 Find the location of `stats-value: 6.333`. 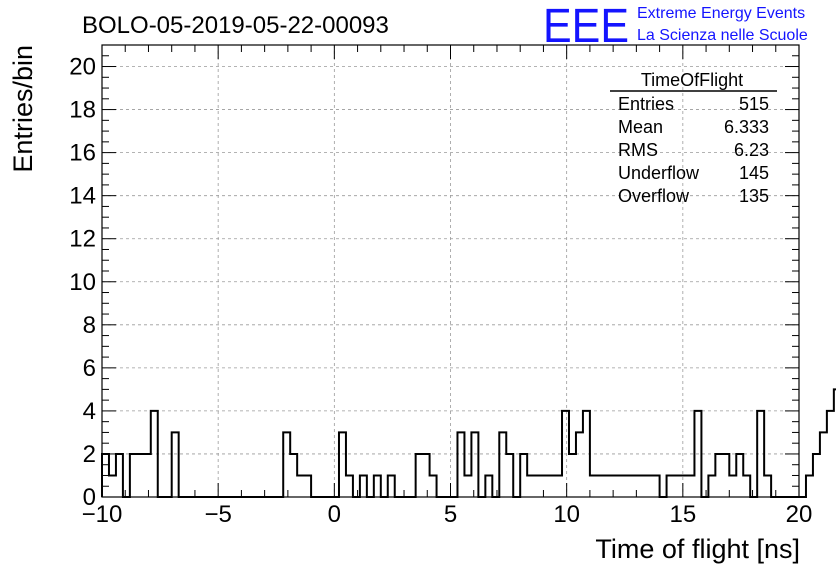

stats-value: 6.333 is located at coordinates (746, 127).